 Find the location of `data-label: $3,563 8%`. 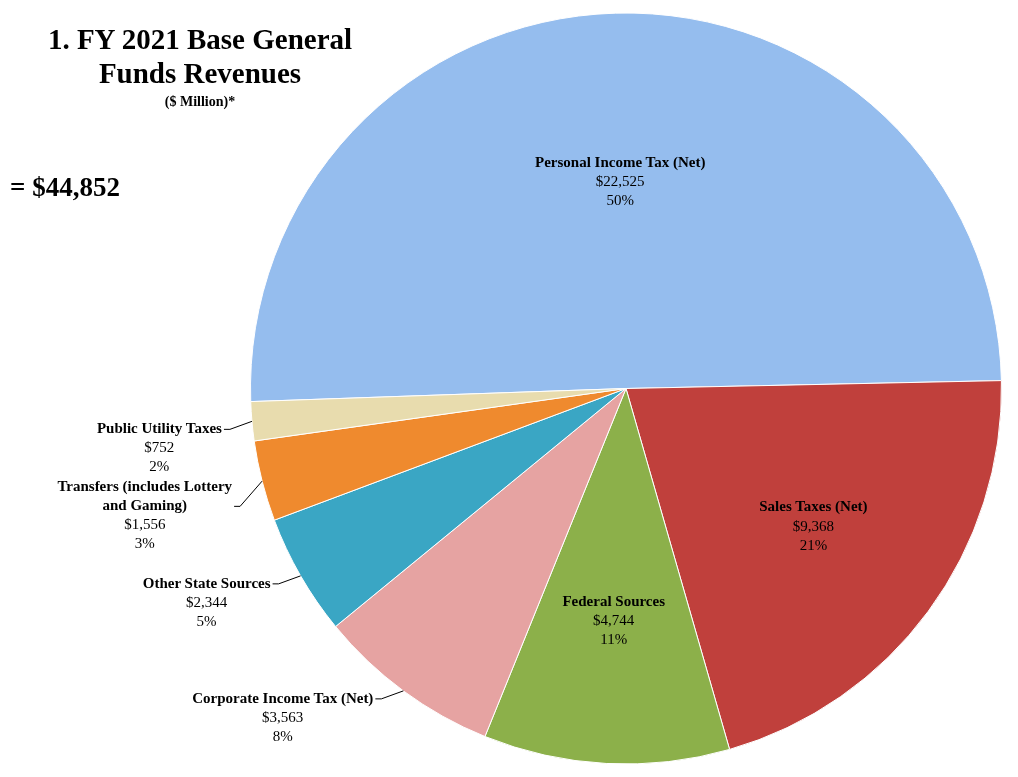

data-label: $3,563 8% is located at coordinates (283, 726).